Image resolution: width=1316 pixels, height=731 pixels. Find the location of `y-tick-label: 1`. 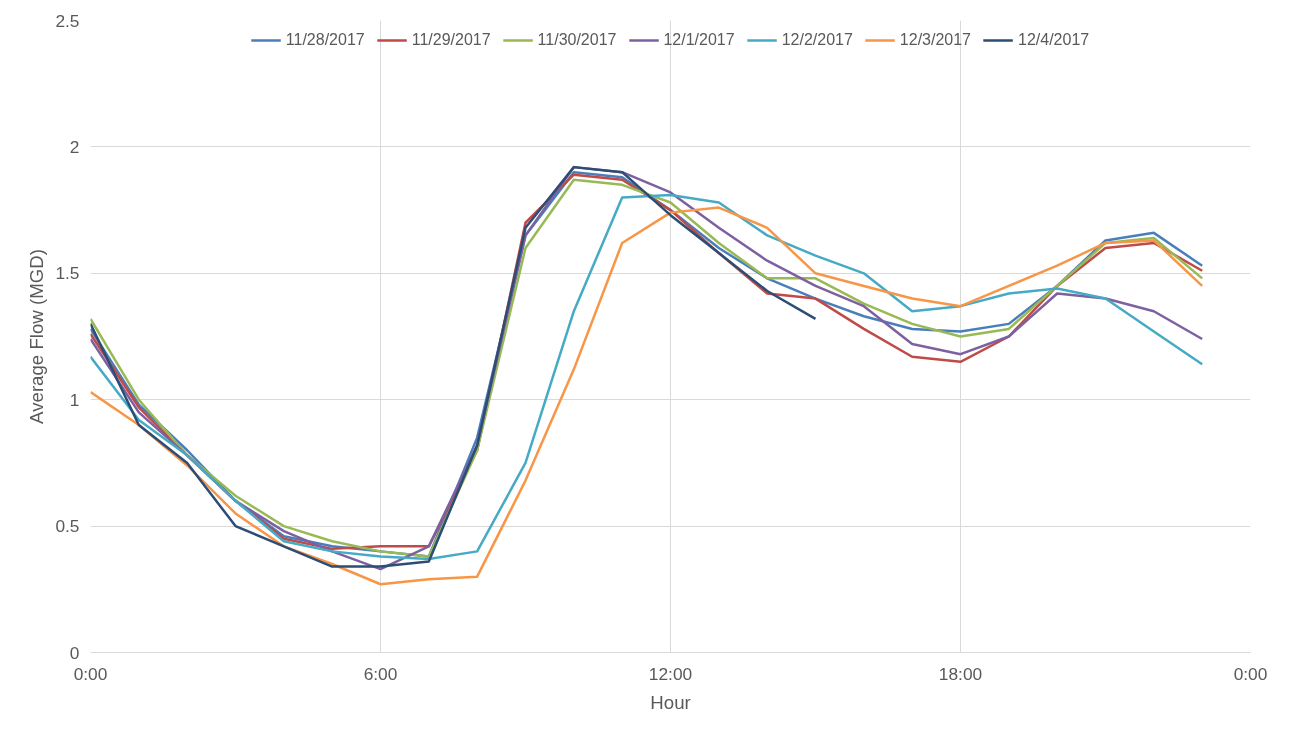

y-tick-label: 1 is located at coordinates (74, 399).